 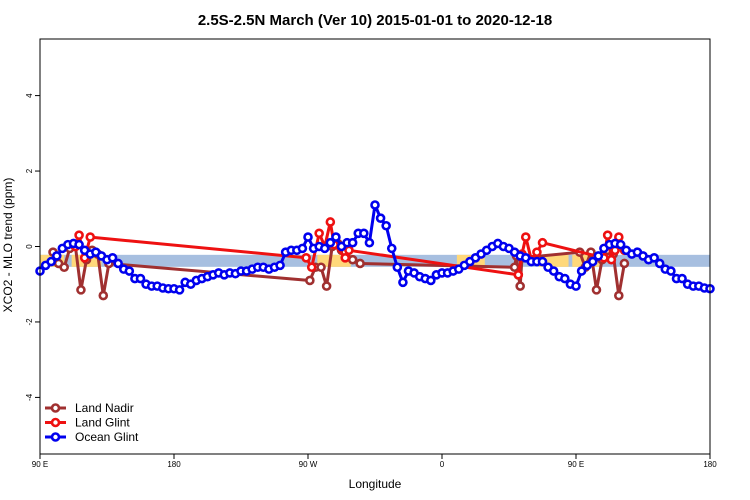 What do you see at coordinates (308, 464) in the screenshot?
I see `x-tick-label: 90 W` at bounding box center [308, 464].